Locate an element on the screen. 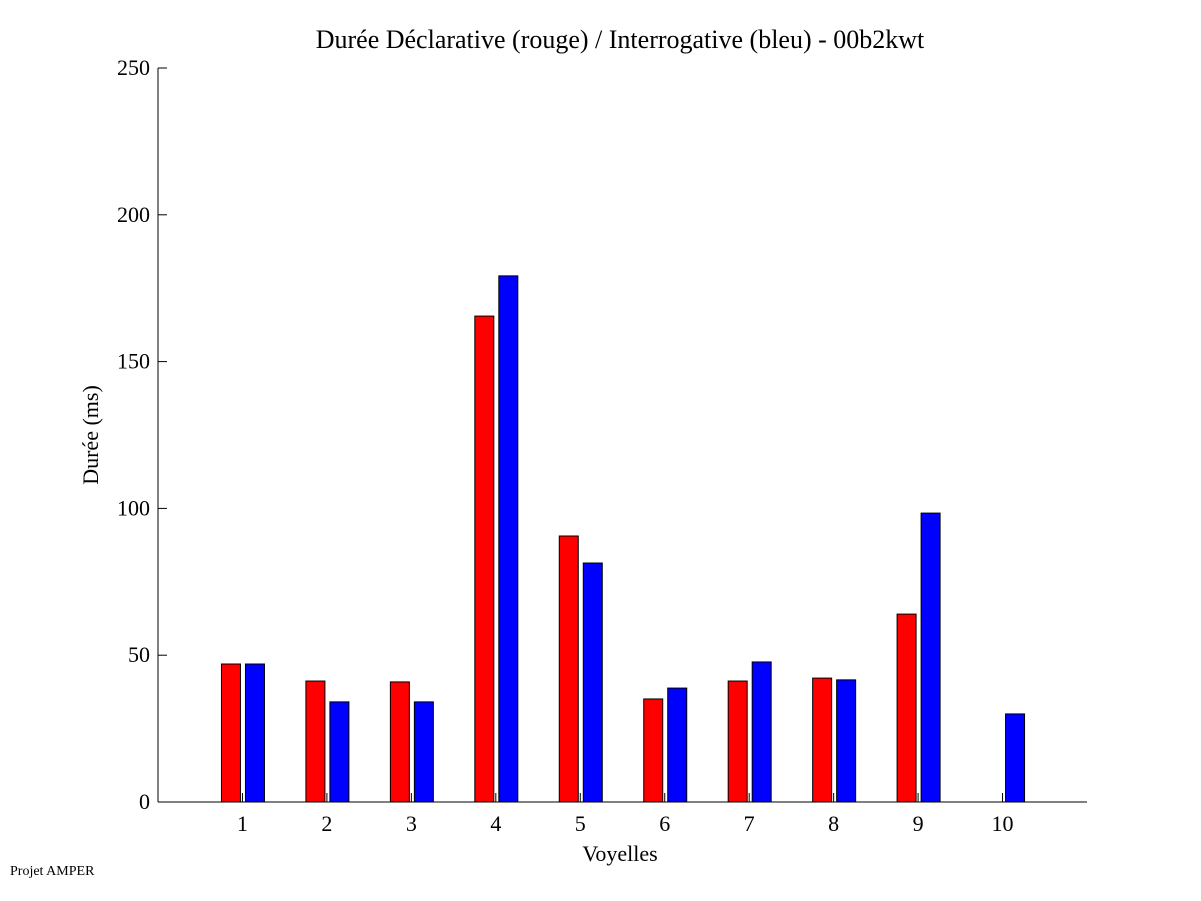  x-tick-label: 9 is located at coordinates (918, 823).